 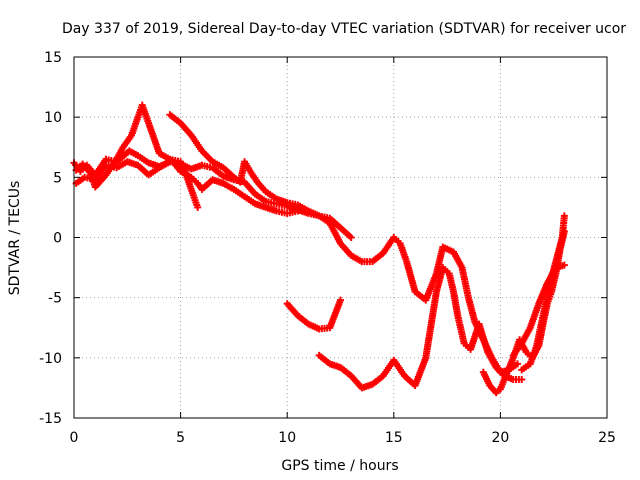 I want to click on y-tick-label: 10, so click(x=53, y=118).